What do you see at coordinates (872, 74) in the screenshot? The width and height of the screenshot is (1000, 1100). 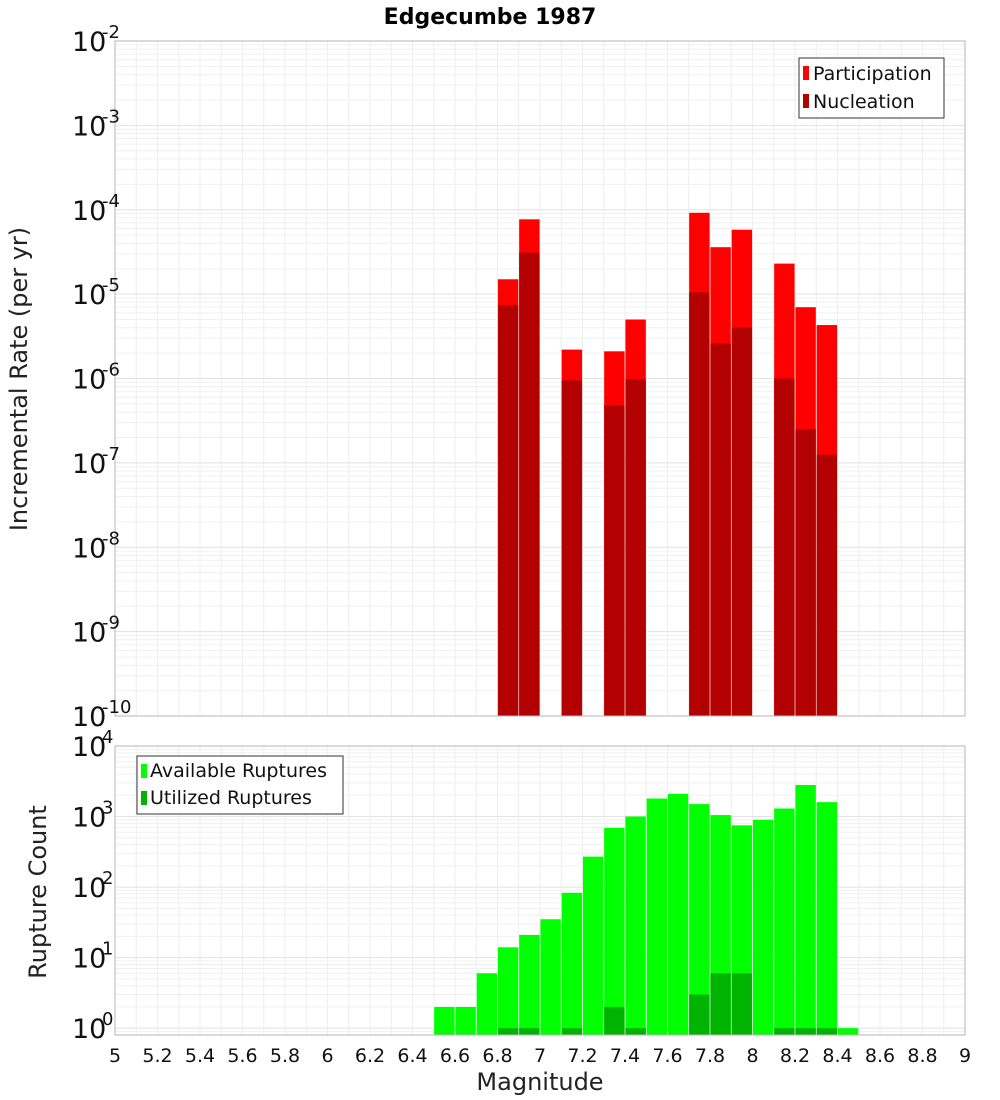 I see `legend-label-participation: Participation` at bounding box center [872, 74].